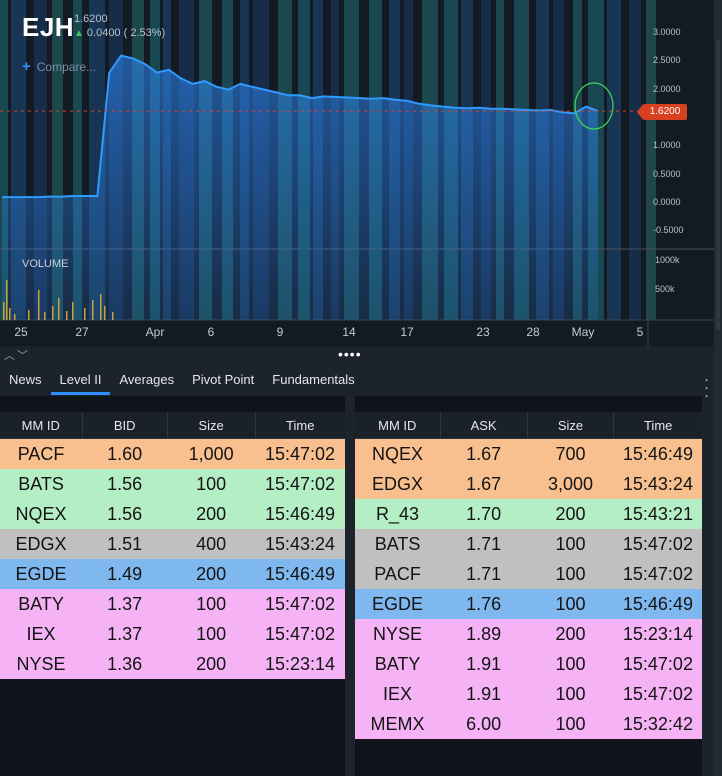 This screenshot has width=722, height=776. What do you see at coordinates (533, 332) in the screenshot?
I see `x-tick-label: 28` at bounding box center [533, 332].